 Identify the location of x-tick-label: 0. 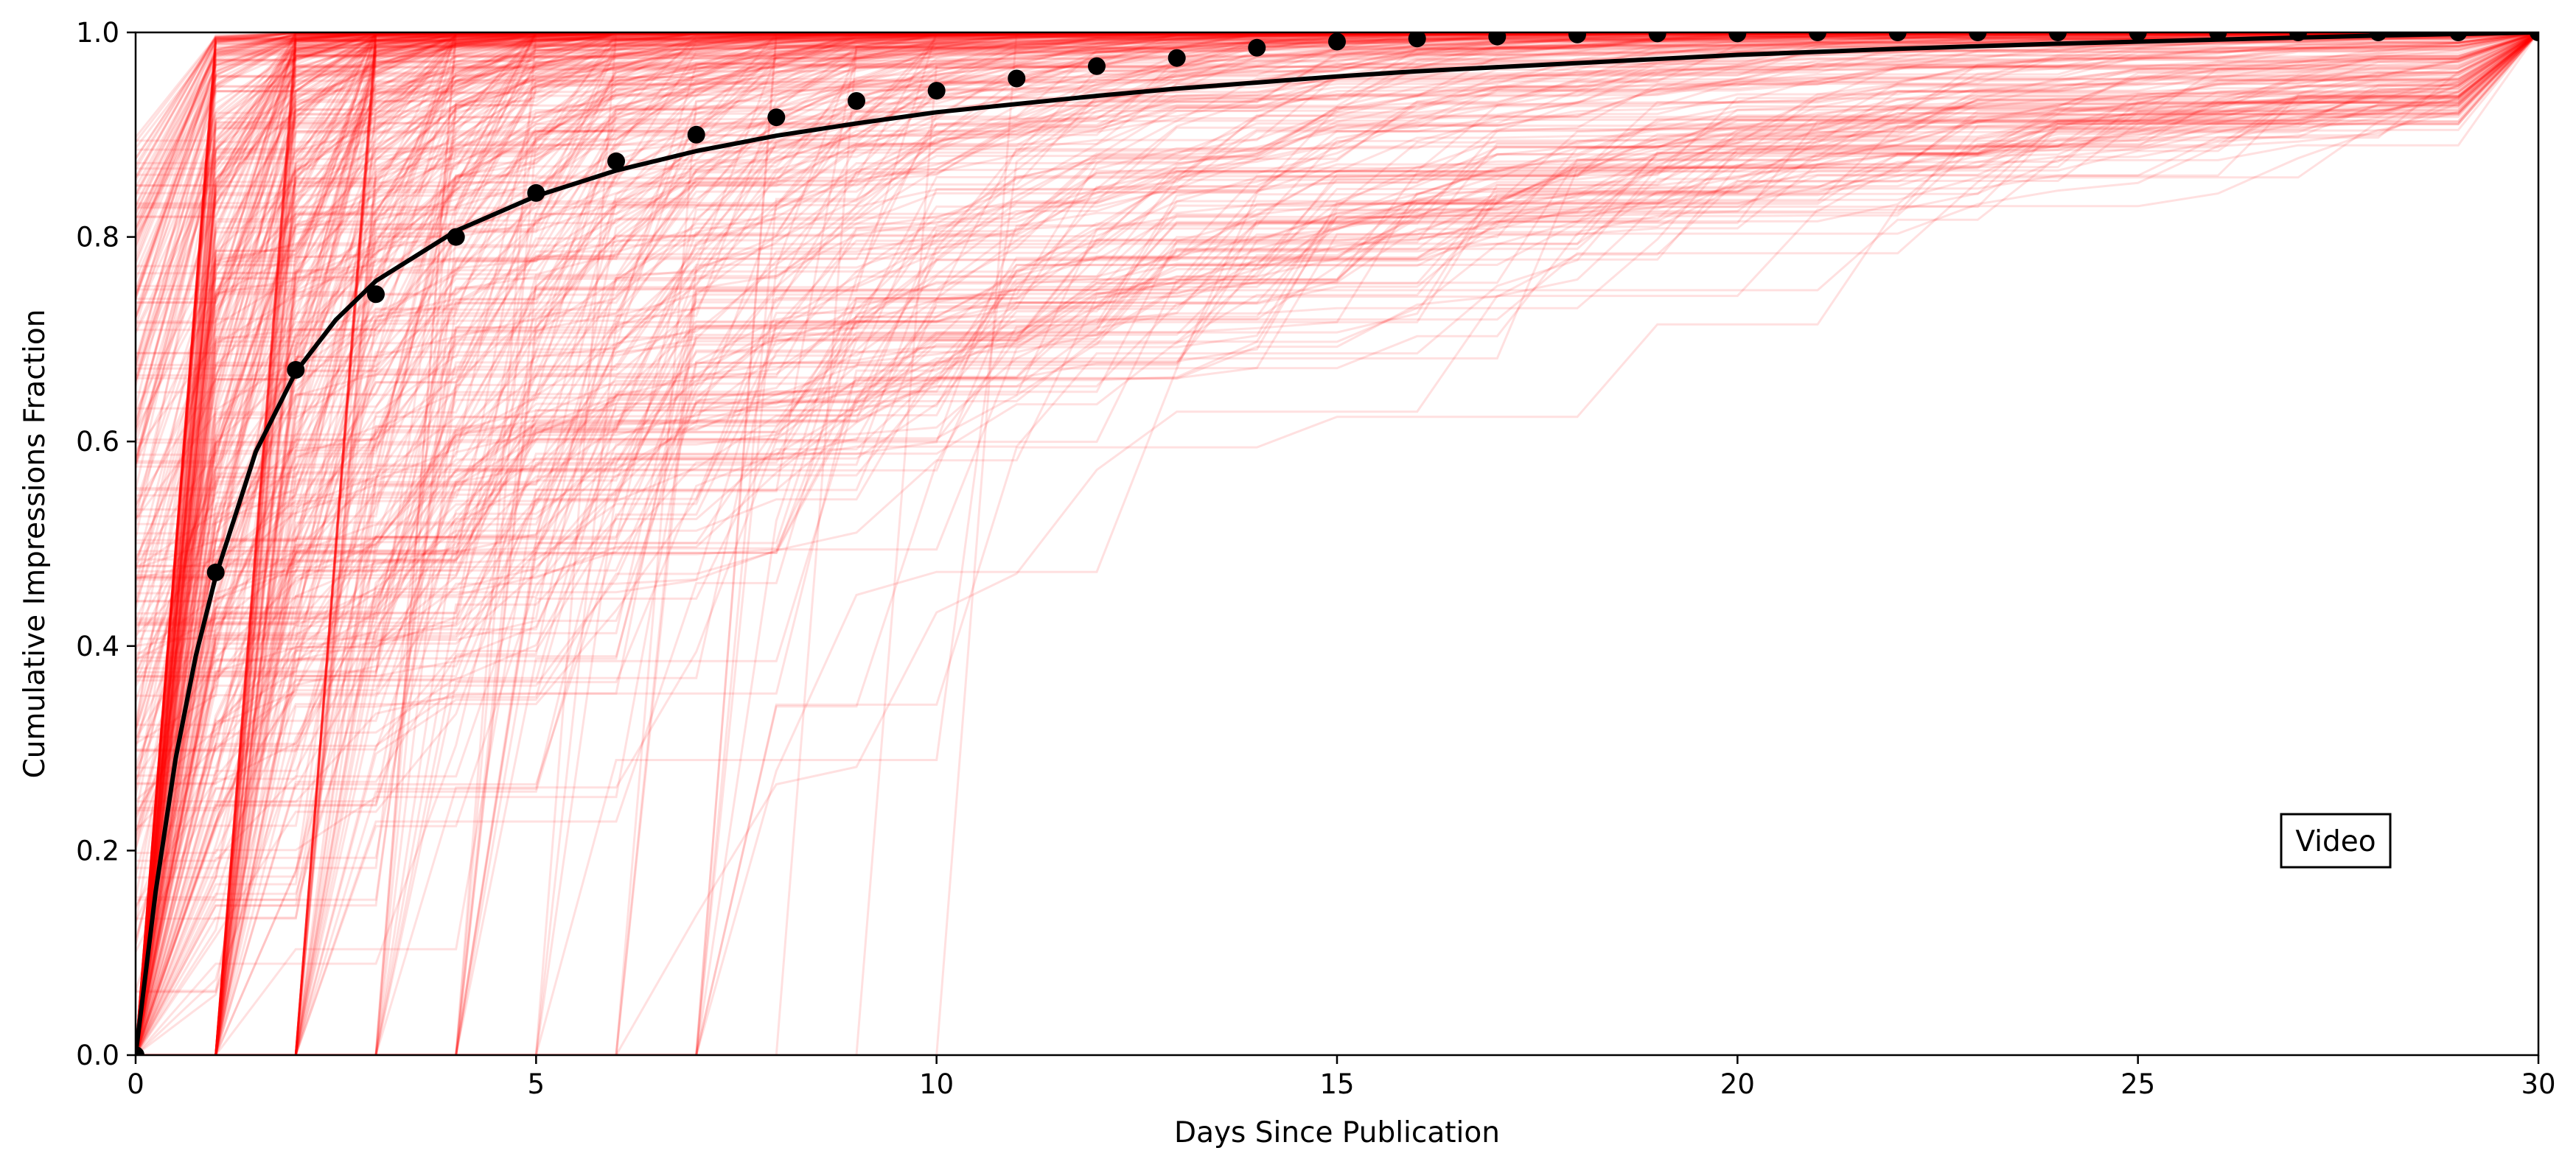
(135, 1084).